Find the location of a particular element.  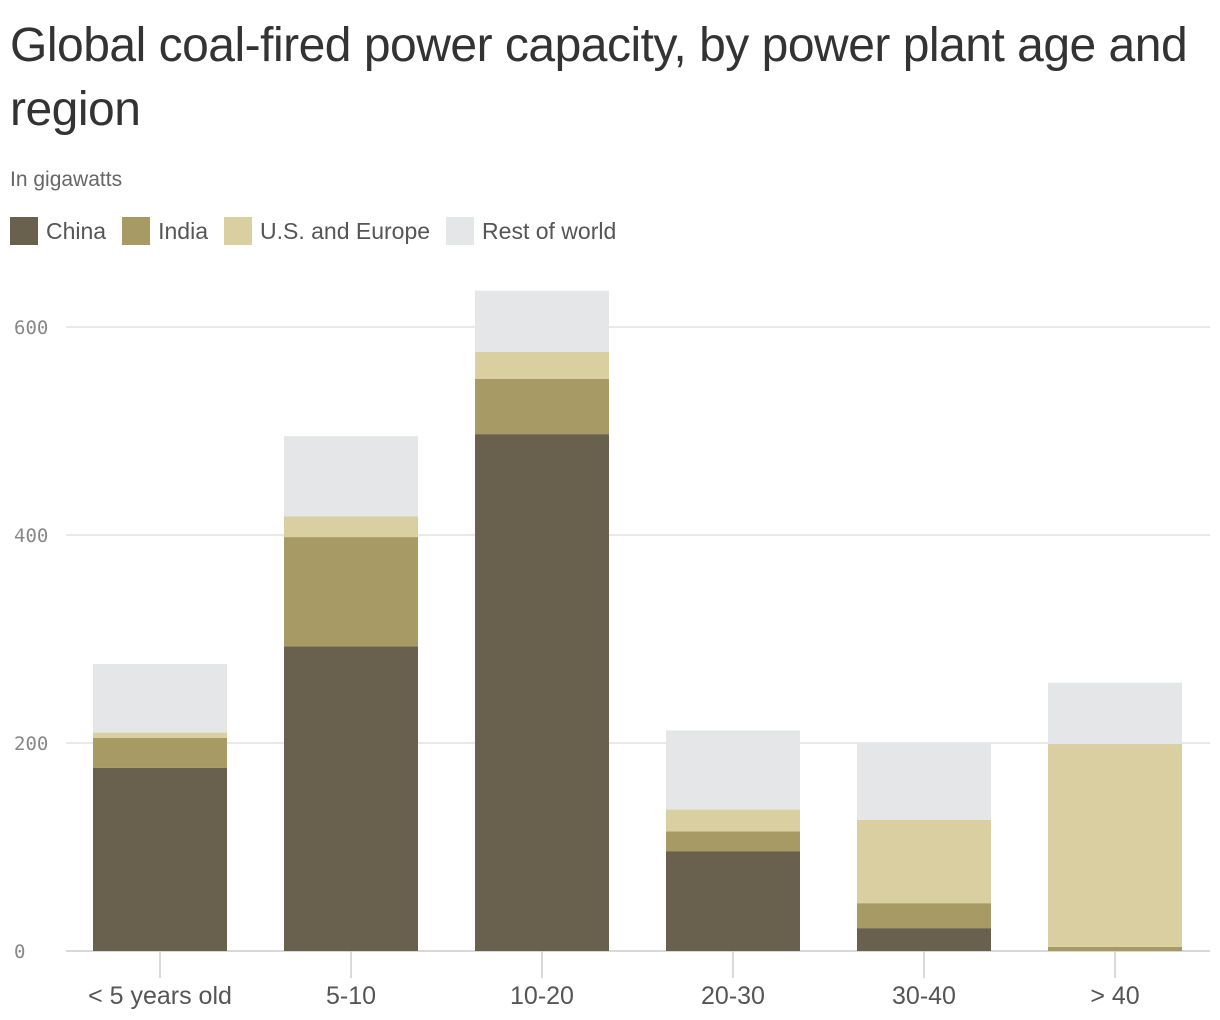

bar-u-s-and-europe-5-years-old is located at coordinates (160, 735).